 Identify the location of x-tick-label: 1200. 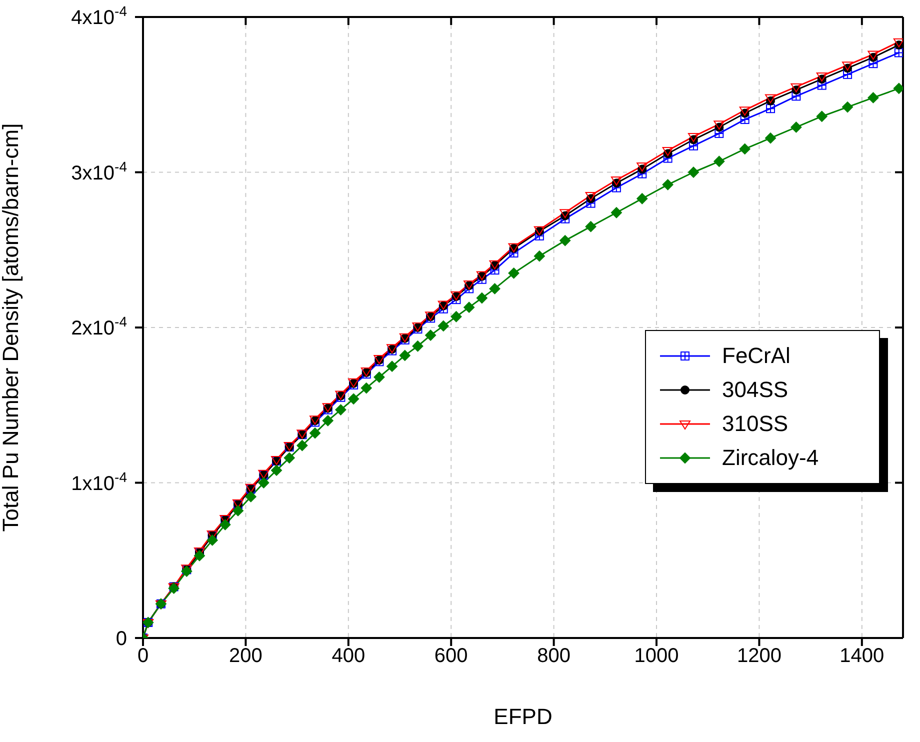
(759, 656).